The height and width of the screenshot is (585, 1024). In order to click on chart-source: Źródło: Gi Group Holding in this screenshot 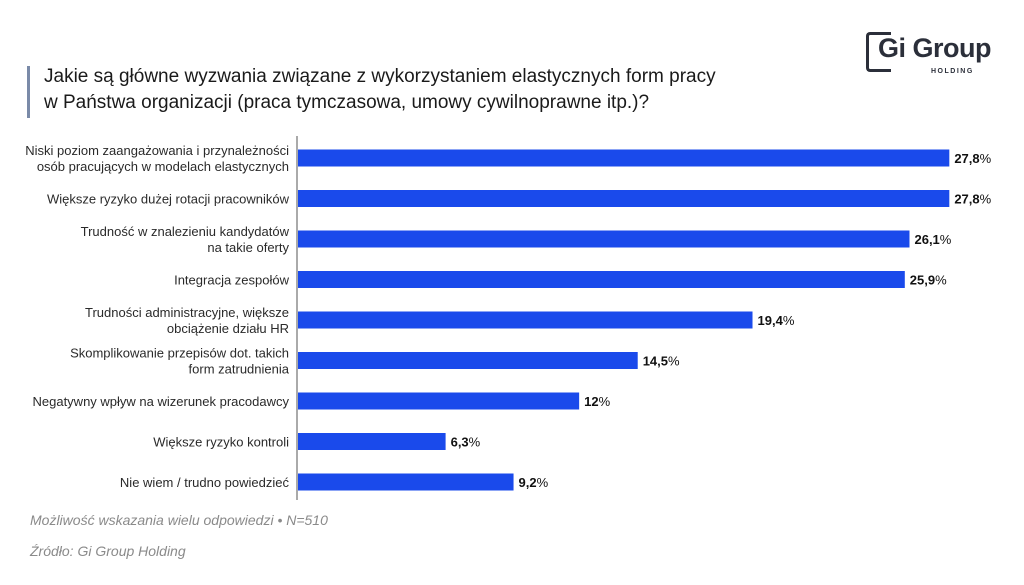, I will do `click(108, 551)`.